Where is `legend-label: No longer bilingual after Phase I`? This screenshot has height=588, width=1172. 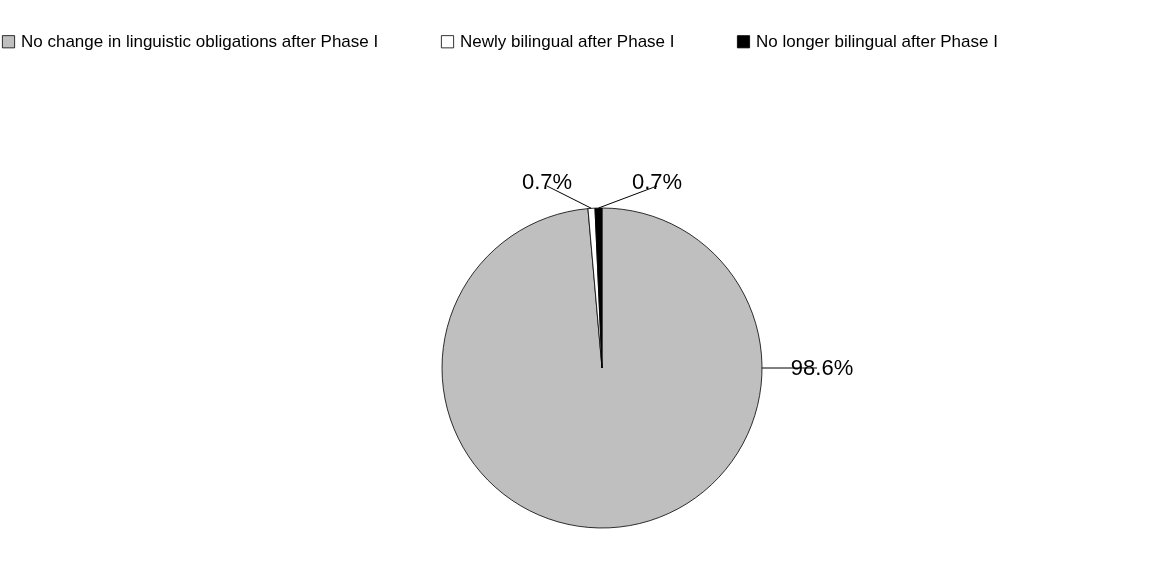 legend-label: No longer bilingual after Phase I is located at coordinates (877, 41).